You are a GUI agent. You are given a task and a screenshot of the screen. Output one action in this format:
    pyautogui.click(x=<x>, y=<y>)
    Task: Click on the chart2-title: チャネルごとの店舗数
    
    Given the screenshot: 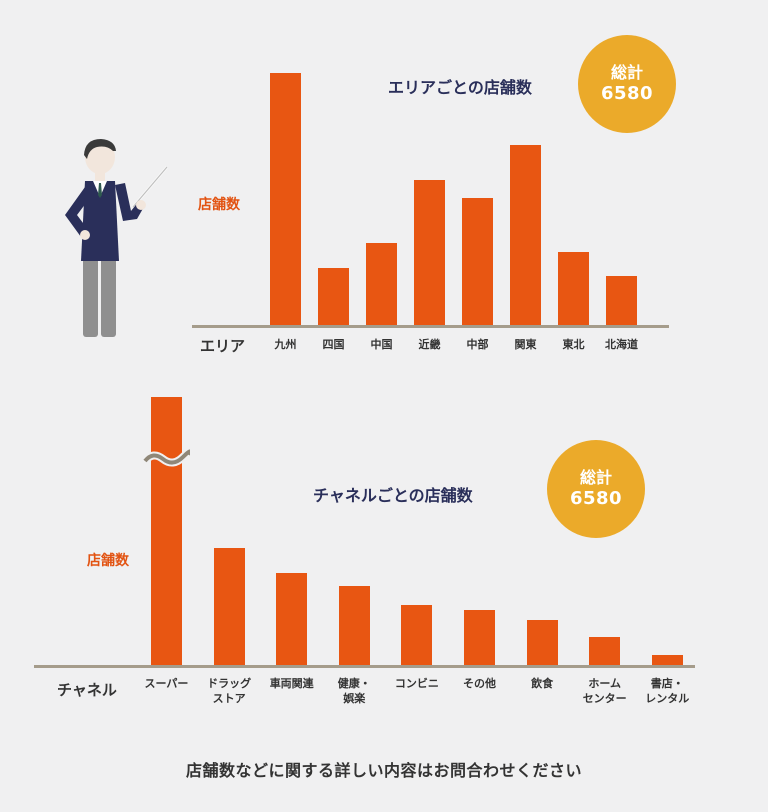 What is the action you would take?
    pyautogui.click(x=393, y=495)
    